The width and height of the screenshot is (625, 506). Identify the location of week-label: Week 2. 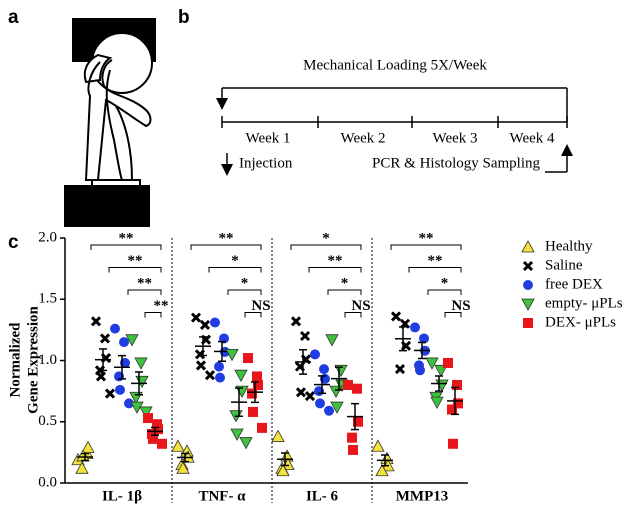
(362, 138).